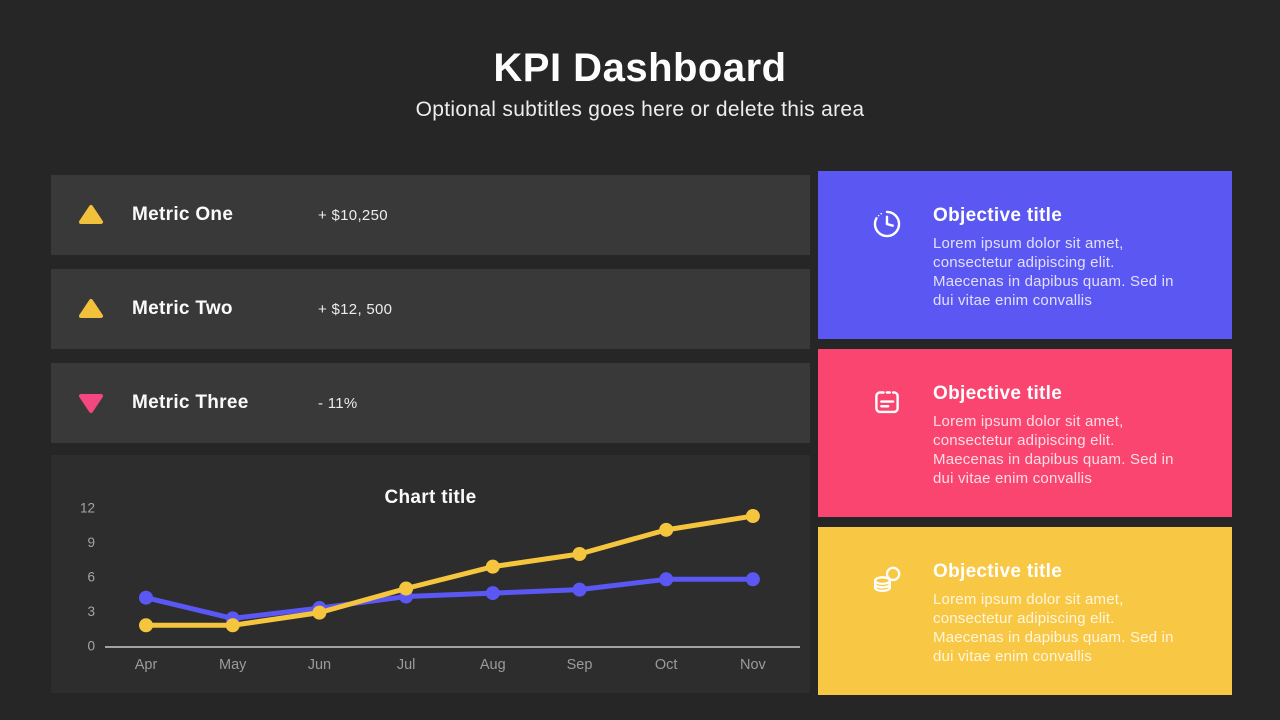  I want to click on svg-text: Sep, so click(580, 665).